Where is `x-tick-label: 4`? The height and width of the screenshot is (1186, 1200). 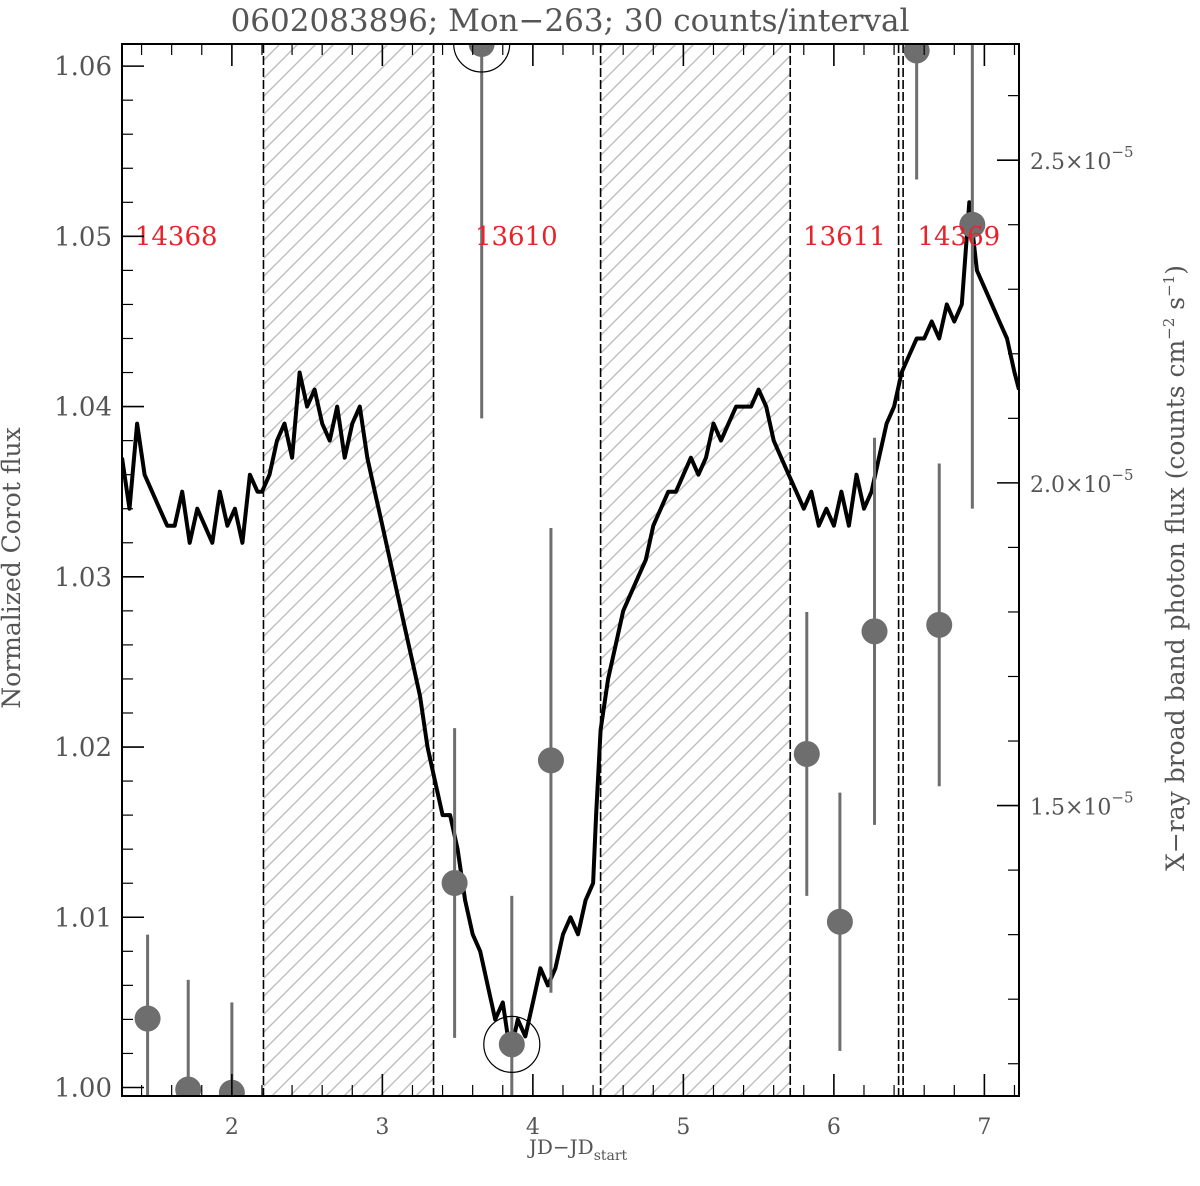 x-tick-label: 4 is located at coordinates (533, 1127).